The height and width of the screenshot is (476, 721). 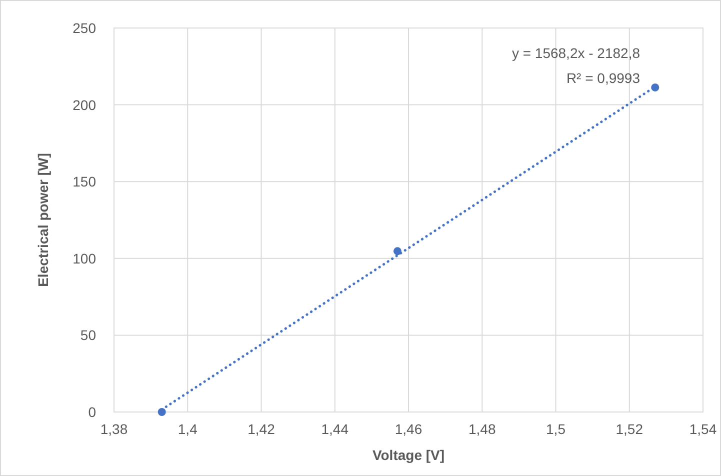 I want to click on annotation: R² = 0,9993, so click(x=603, y=78).